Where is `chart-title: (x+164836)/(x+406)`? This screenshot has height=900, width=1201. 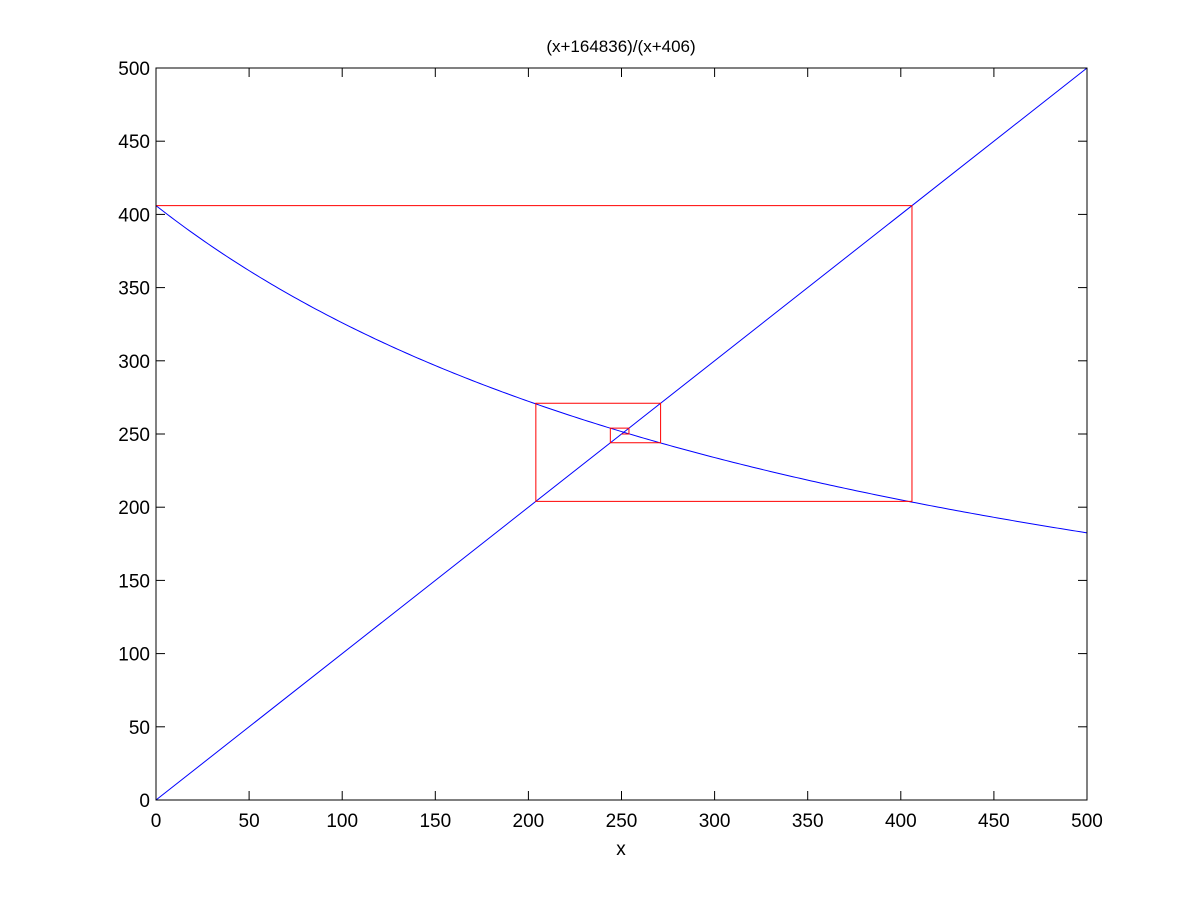
chart-title: (x+164836)/(x+406) is located at coordinates (620, 46).